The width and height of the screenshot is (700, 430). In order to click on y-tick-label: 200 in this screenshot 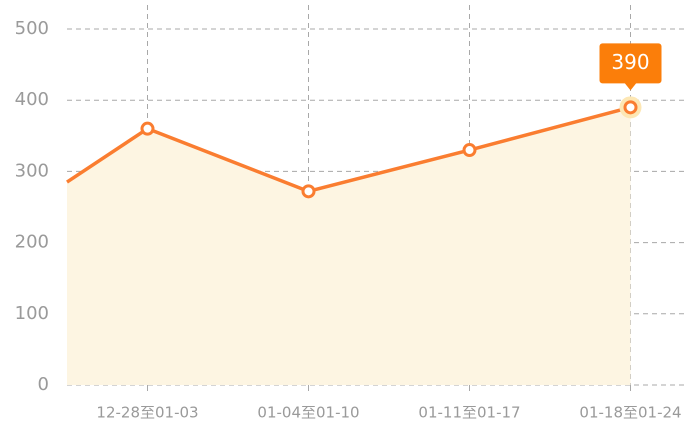, I will do `click(32, 242)`.